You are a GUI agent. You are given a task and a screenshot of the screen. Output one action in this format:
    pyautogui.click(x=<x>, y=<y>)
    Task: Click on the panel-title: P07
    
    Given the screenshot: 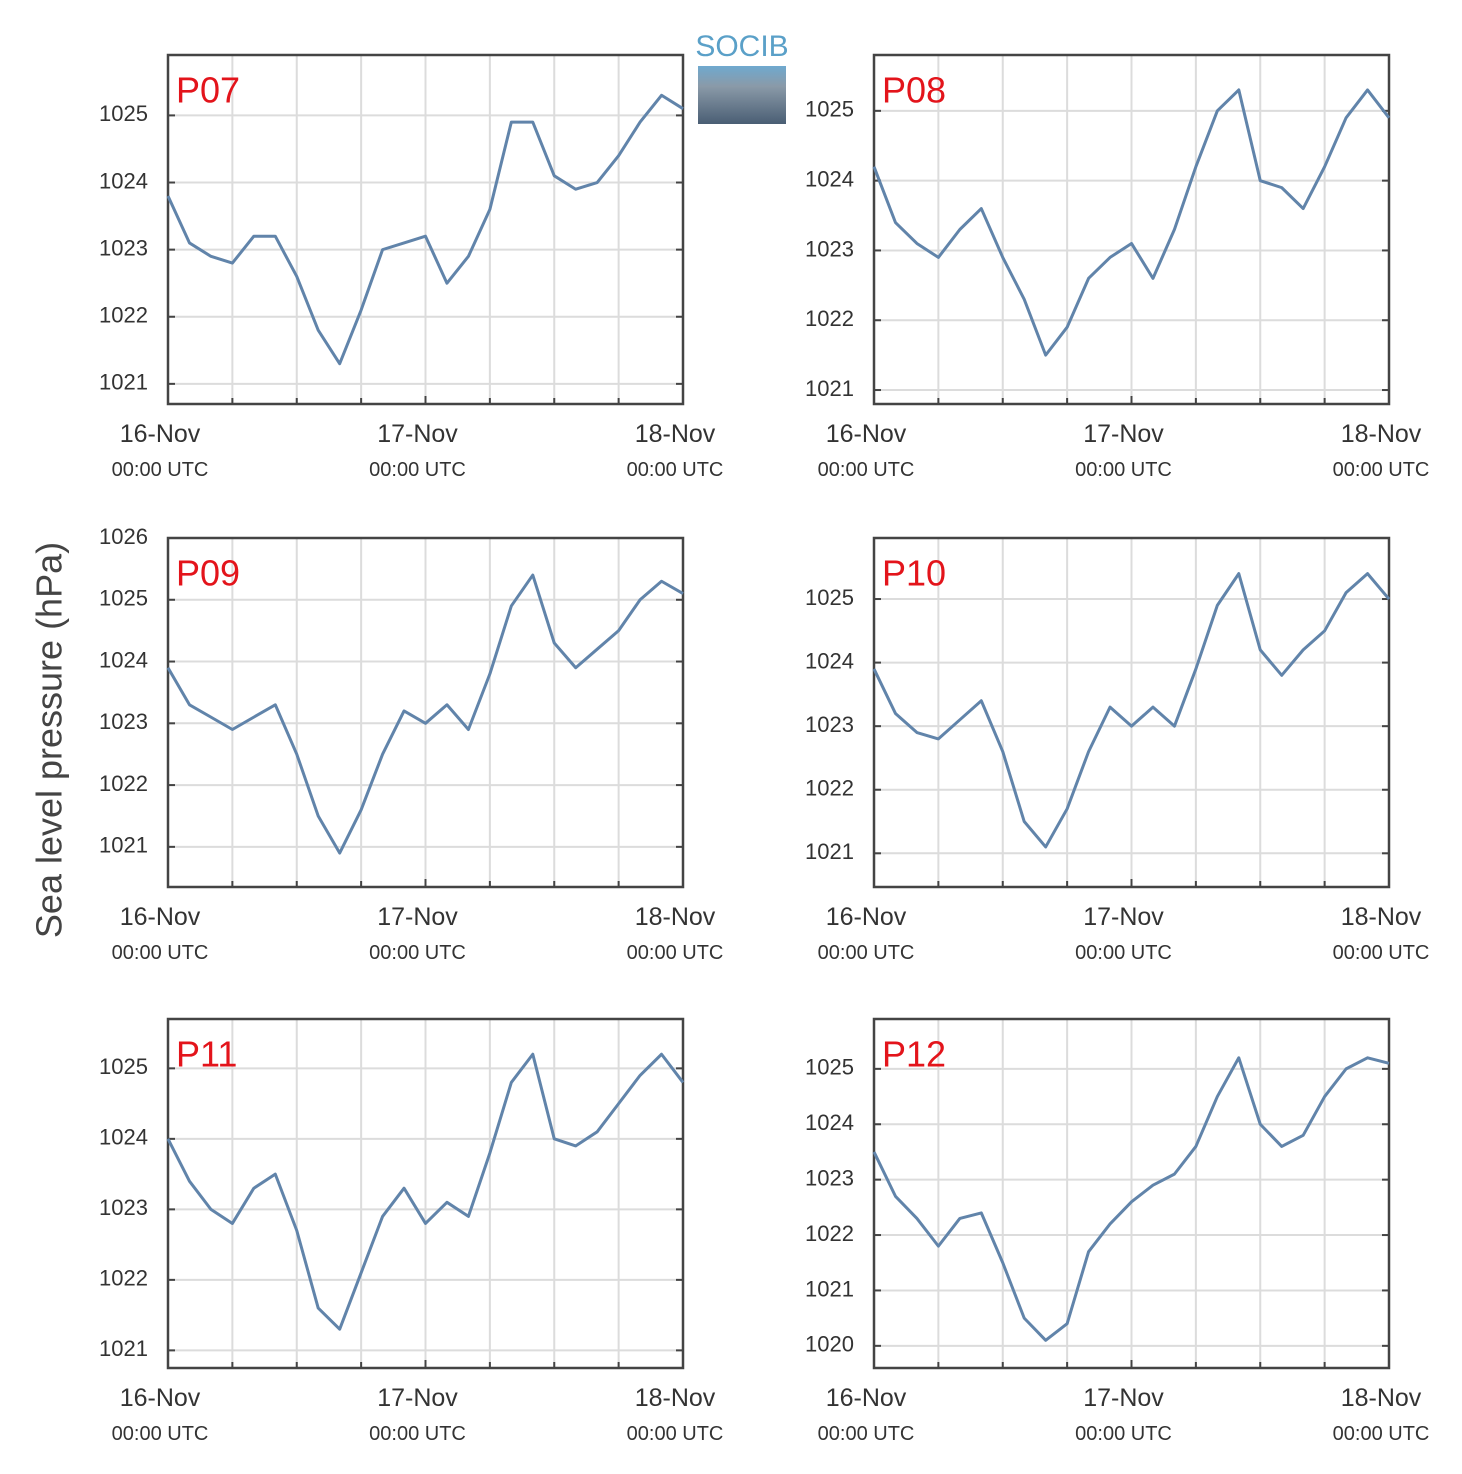 What is the action you would take?
    pyautogui.click(x=208, y=90)
    